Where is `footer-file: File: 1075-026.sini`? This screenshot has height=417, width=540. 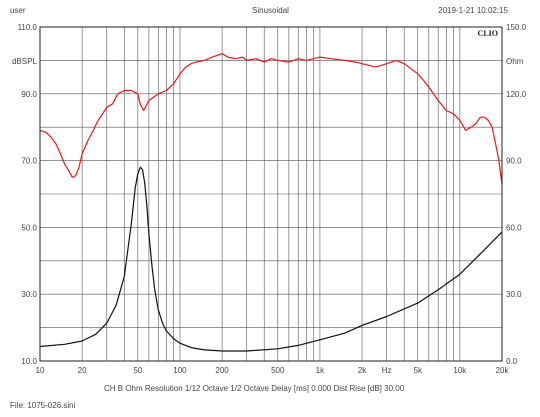 footer-file: File: 1075-026.sini is located at coordinates (43, 405).